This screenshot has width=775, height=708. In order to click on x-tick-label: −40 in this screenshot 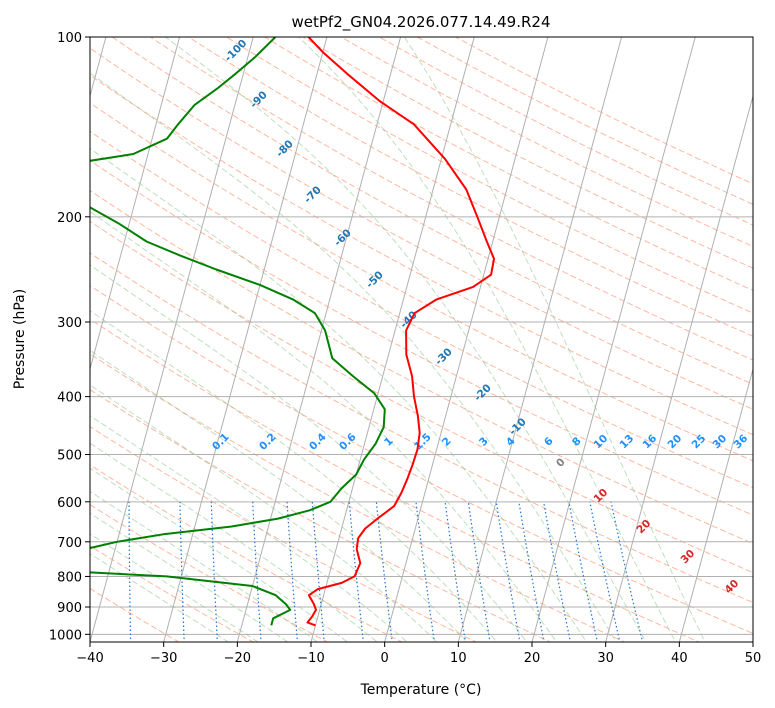, I will do `click(89, 658)`.